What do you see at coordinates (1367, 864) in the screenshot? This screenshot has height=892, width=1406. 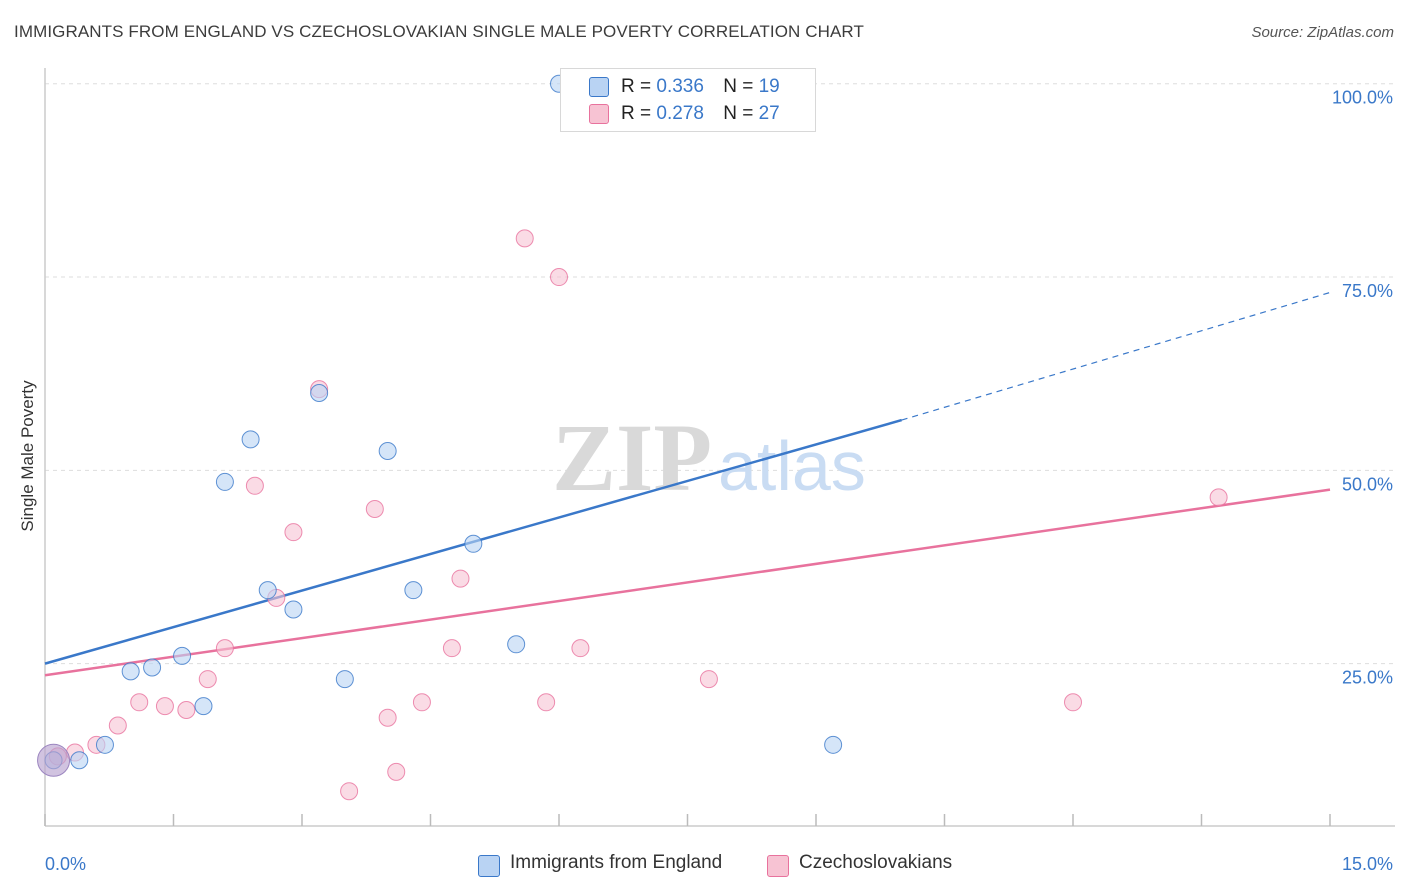 I see `x-tick-label: 15.0%` at bounding box center [1367, 864].